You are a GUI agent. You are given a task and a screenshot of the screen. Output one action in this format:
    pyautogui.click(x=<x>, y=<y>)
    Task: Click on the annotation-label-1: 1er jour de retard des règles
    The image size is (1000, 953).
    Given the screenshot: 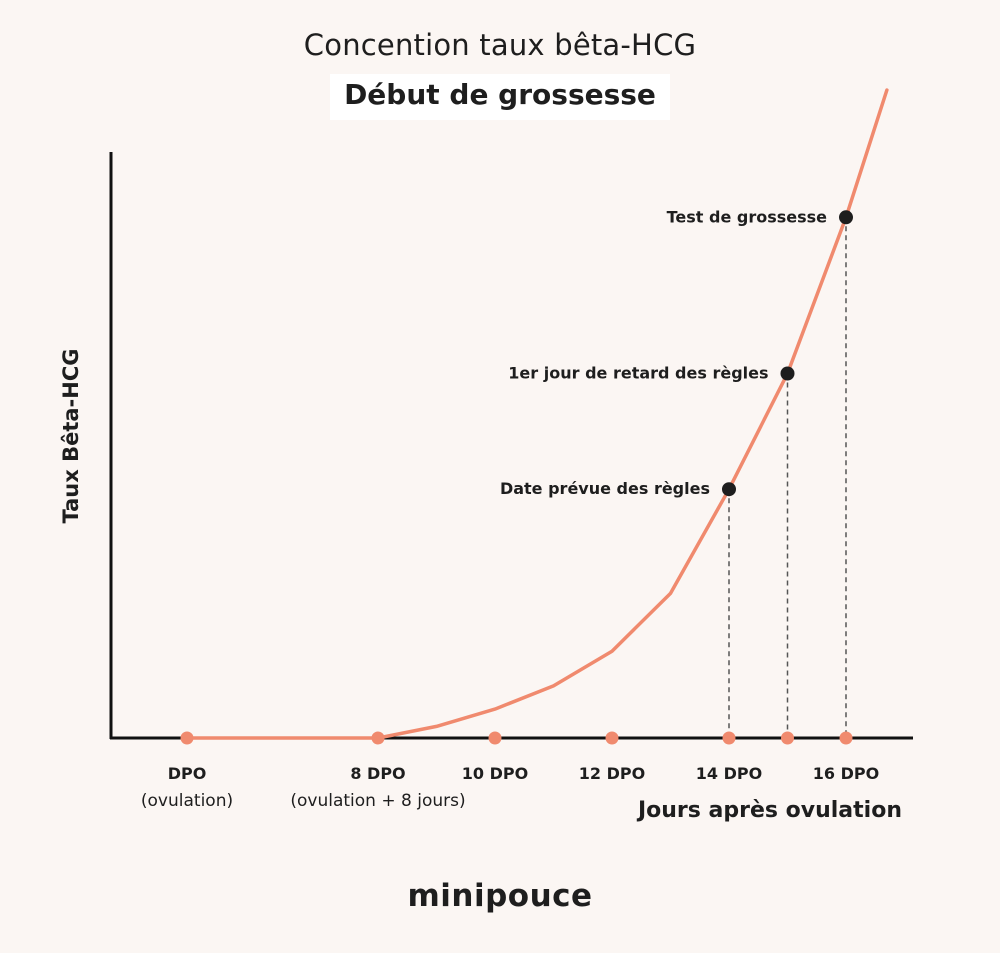 What is the action you would take?
    pyautogui.click(x=638, y=373)
    